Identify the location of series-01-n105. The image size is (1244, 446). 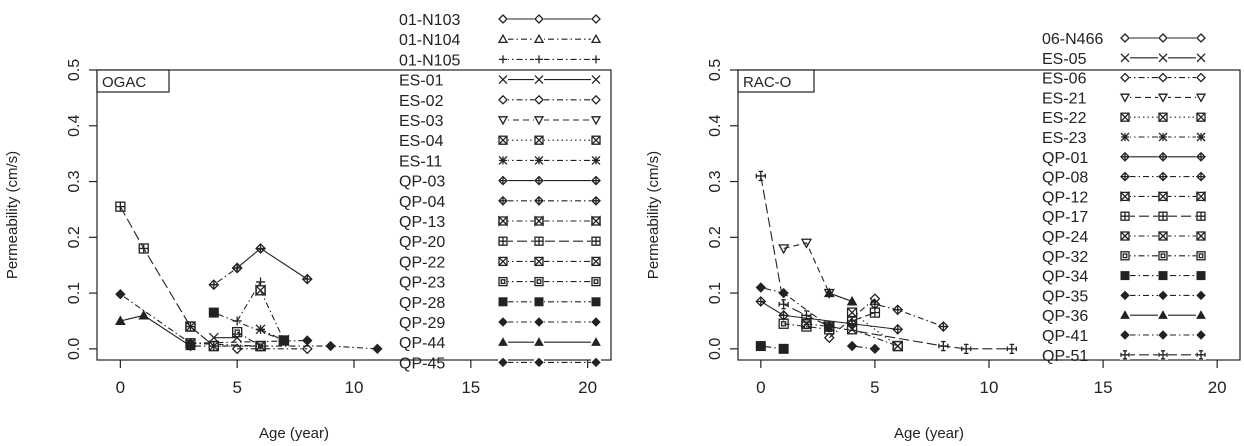
(249, 301).